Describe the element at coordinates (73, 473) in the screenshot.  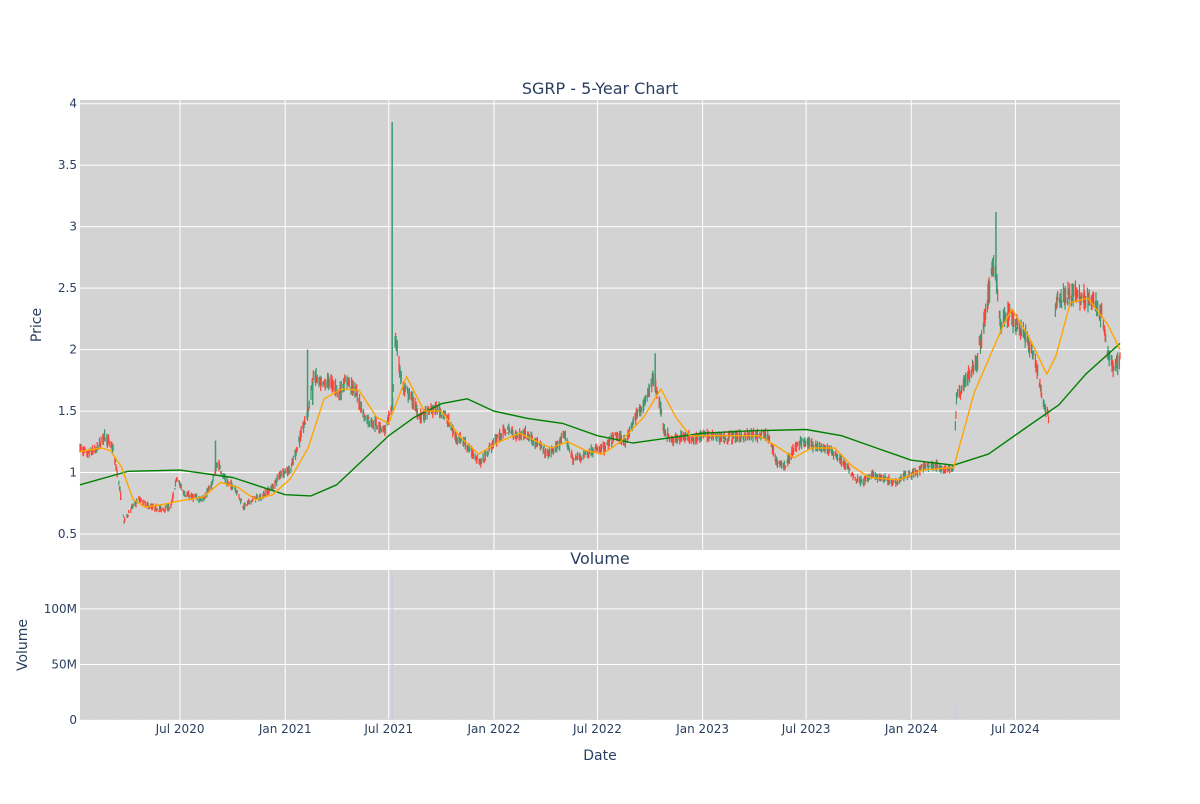
I see `price-y-tick-label: 1` at that location.